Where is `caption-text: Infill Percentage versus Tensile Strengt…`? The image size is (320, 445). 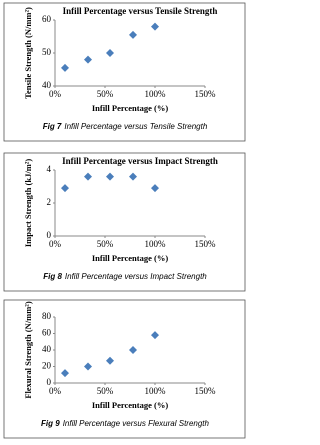
caption-text: Infill Percentage versus Tensile Strengt… is located at coordinates (135, 126).